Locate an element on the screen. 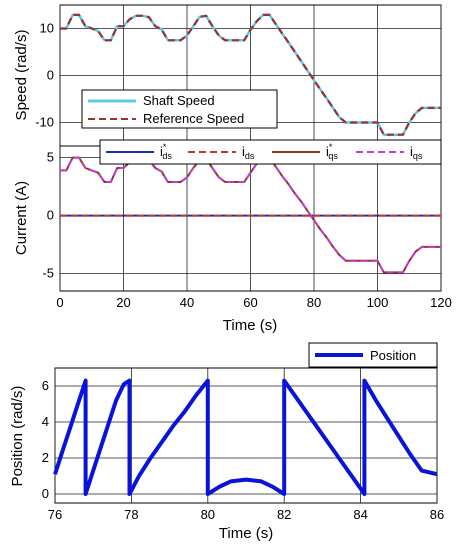 The height and width of the screenshot is (550, 459). current-legend: i* ds ids i* qs iqs is located at coordinates (270, 152).